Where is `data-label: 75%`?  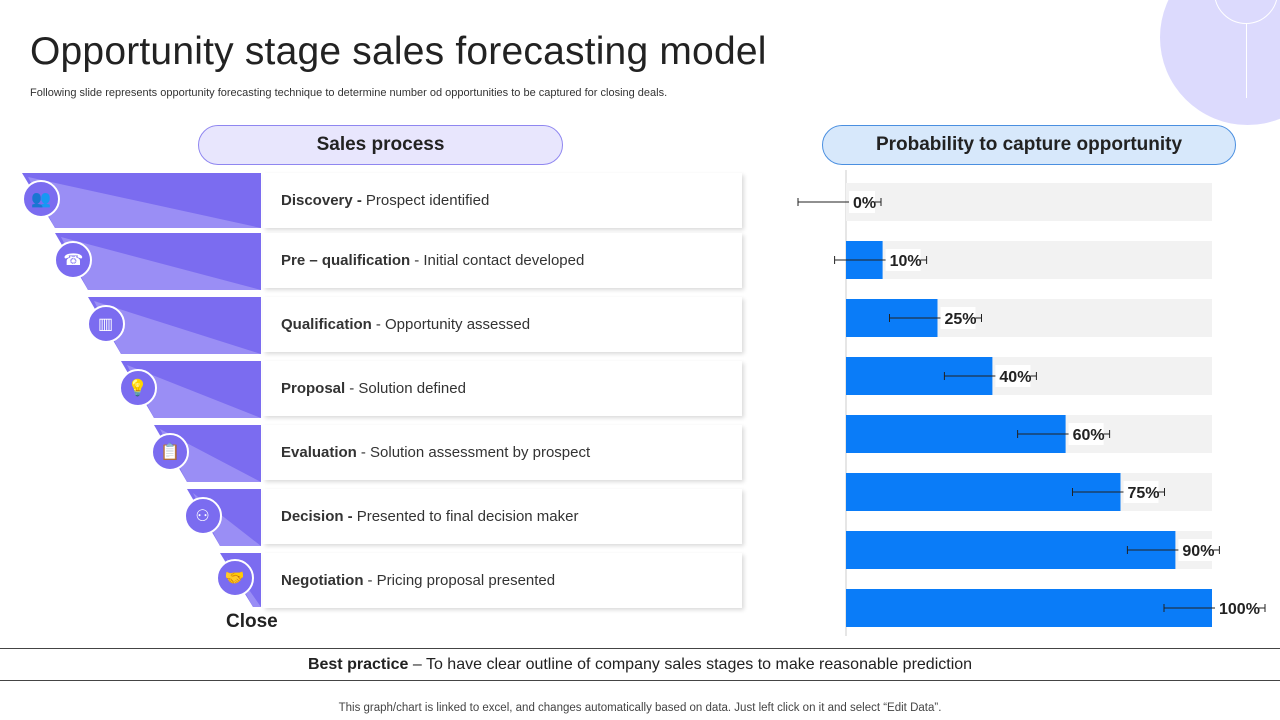 data-label: 75% is located at coordinates (1144, 493).